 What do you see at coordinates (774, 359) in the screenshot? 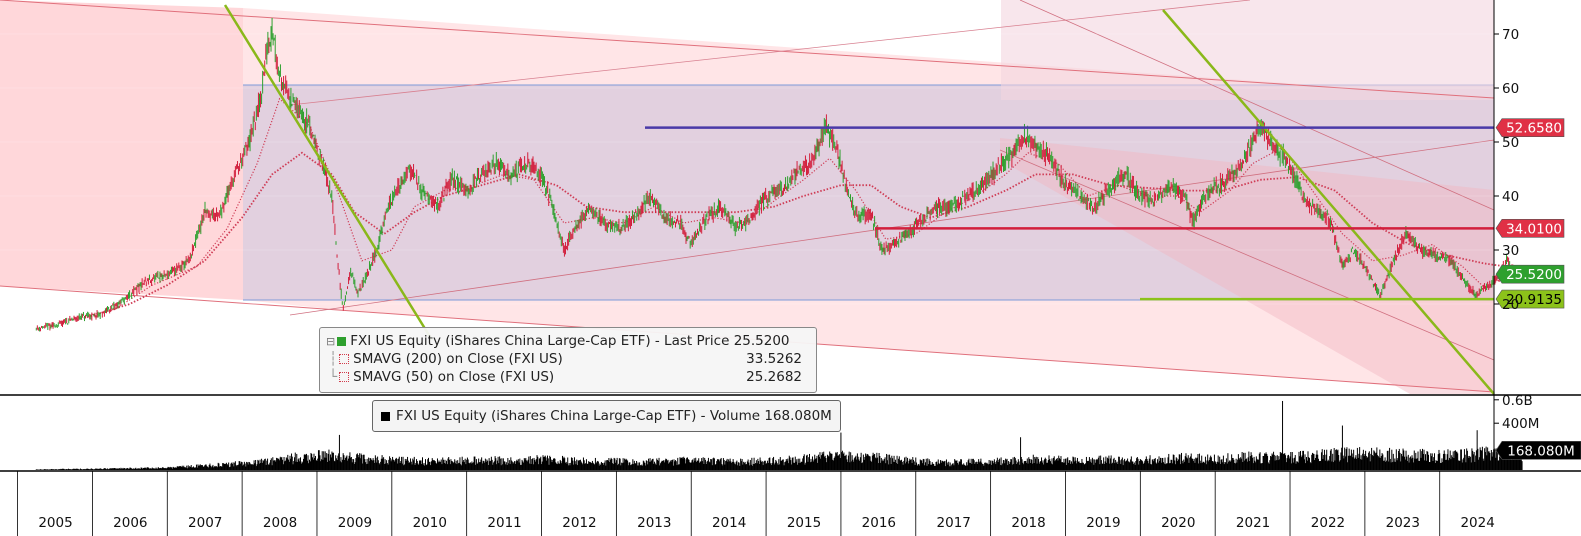
I see `legend-sma200-value: 33.5262` at bounding box center [774, 359].